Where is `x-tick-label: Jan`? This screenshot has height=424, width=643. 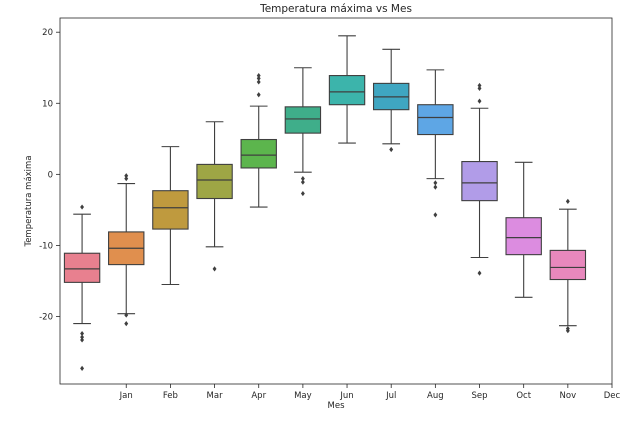
x-tick-label: Jan is located at coordinates (126, 396).